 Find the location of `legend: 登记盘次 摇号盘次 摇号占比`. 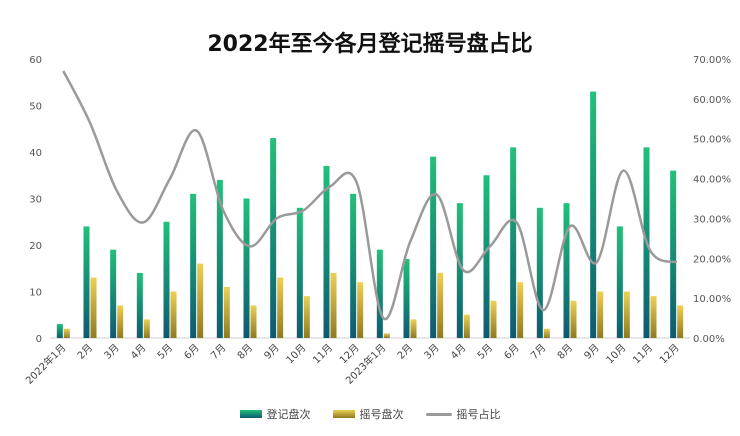

legend: 登记盘次 摇号盘次 摇号占比 is located at coordinates (370, 414).